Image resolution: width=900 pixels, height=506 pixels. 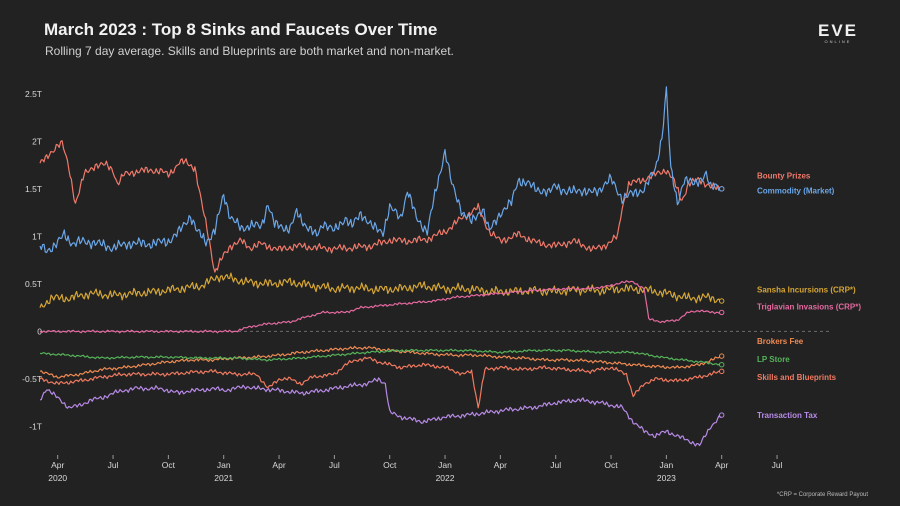 What do you see at coordinates (57, 478) in the screenshot?
I see `x-year-label: 2020` at bounding box center [57, 478].